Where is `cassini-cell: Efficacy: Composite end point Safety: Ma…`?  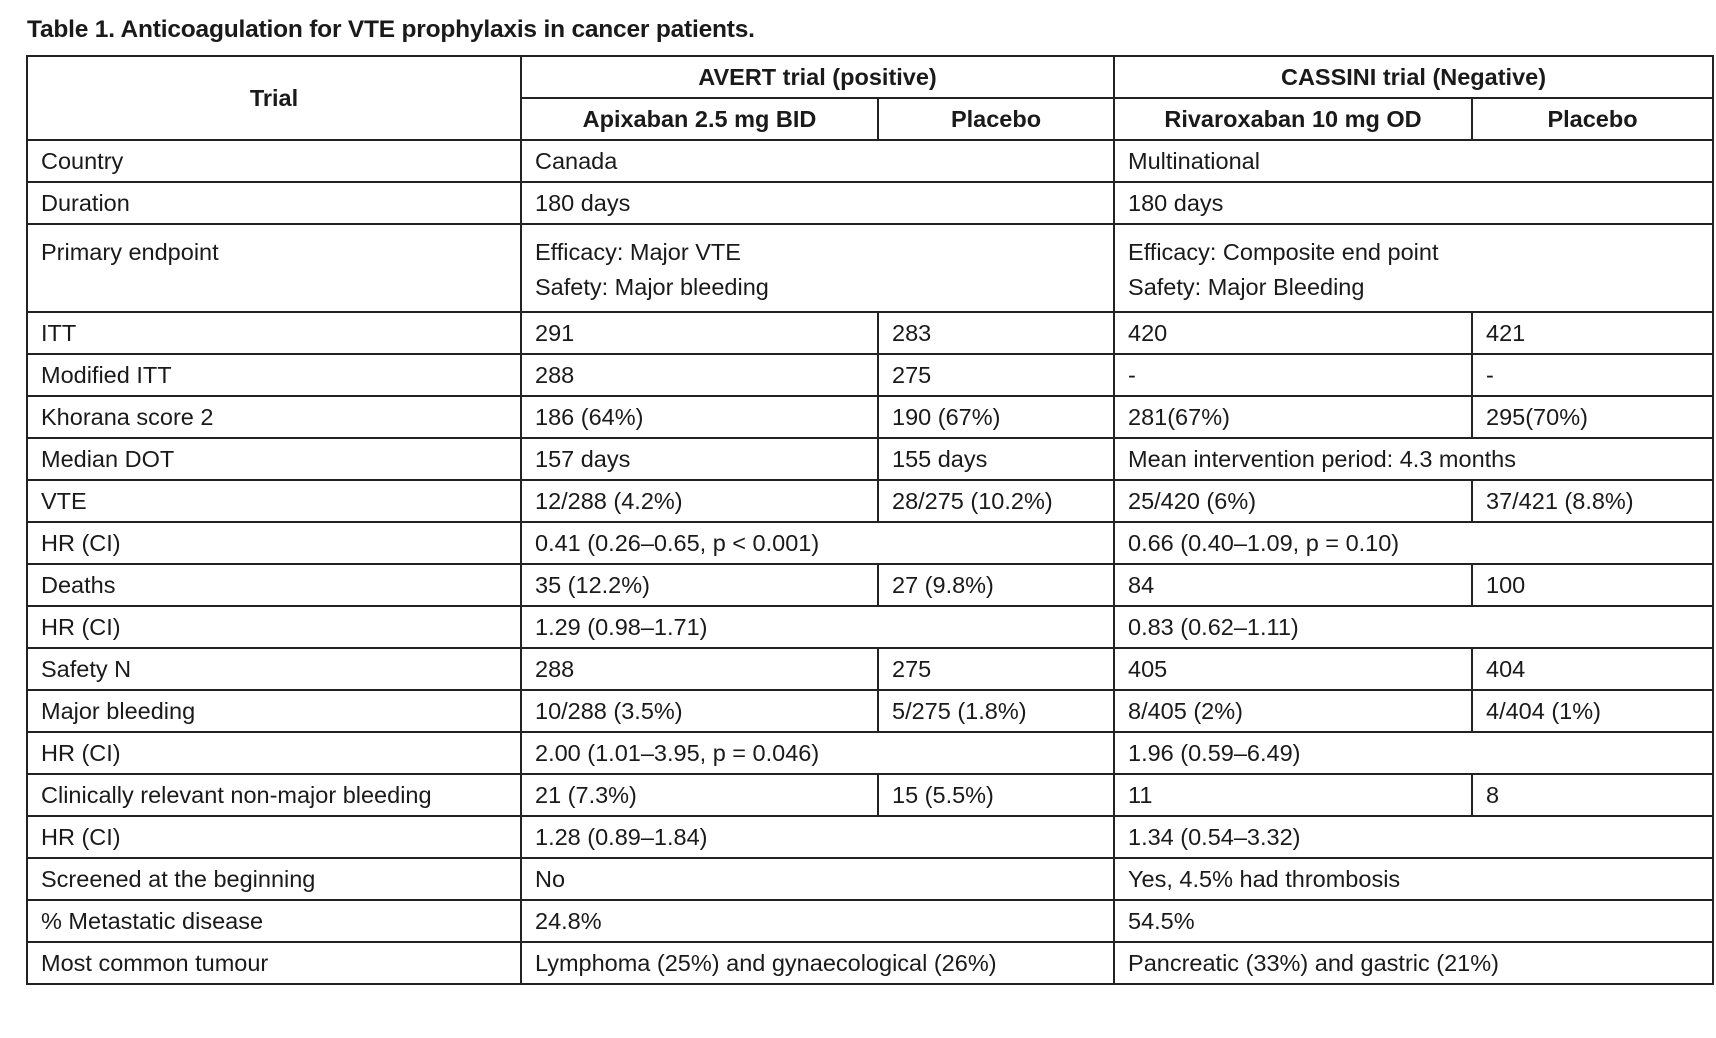 cassini-cell: Efficacy: Composite end point Safety: Ma… is located at coordinates (1414, 268).